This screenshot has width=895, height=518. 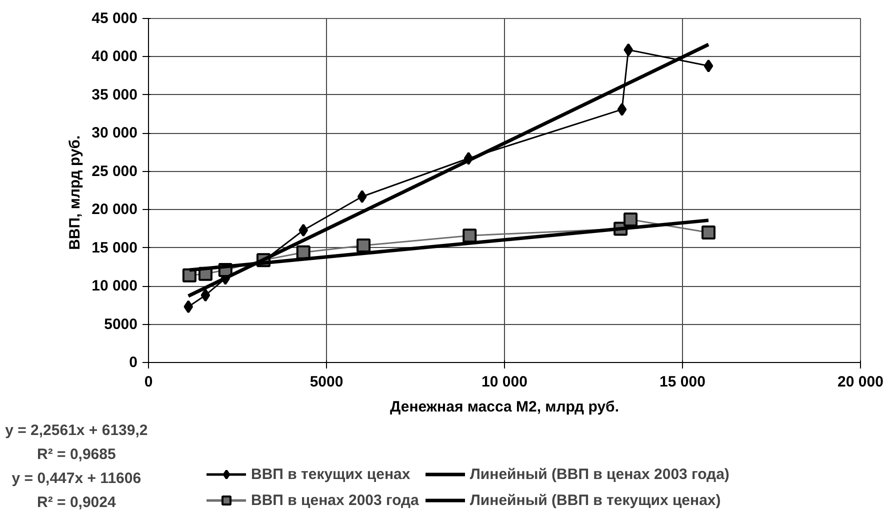 What do you see at coordinates (148, 382) in the screenshot?
I see `x-tick-label: 0` at bounding box center [148, 382].